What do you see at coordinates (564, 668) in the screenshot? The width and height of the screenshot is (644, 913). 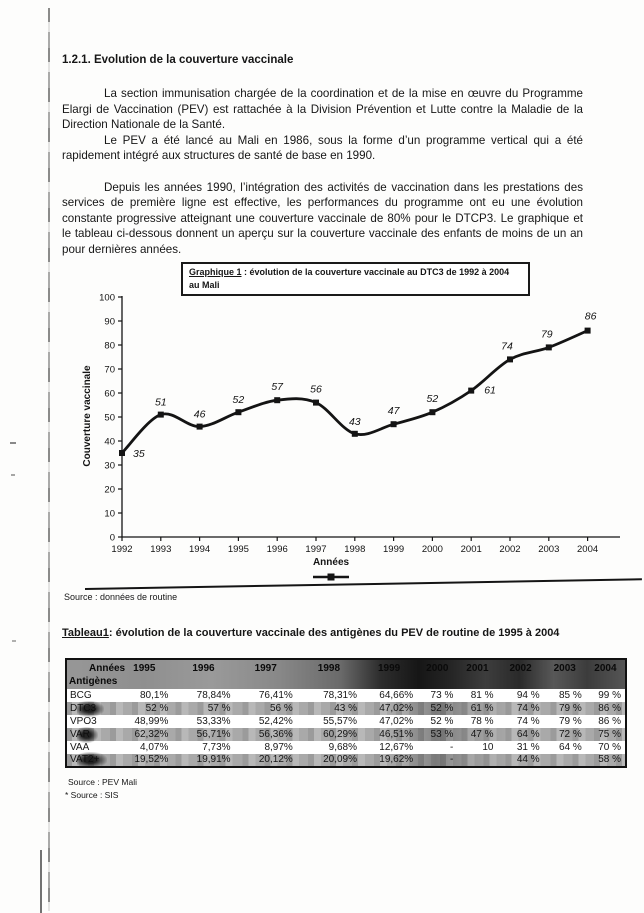 I see `year-header: 2003` at bounding box center [564, 668].